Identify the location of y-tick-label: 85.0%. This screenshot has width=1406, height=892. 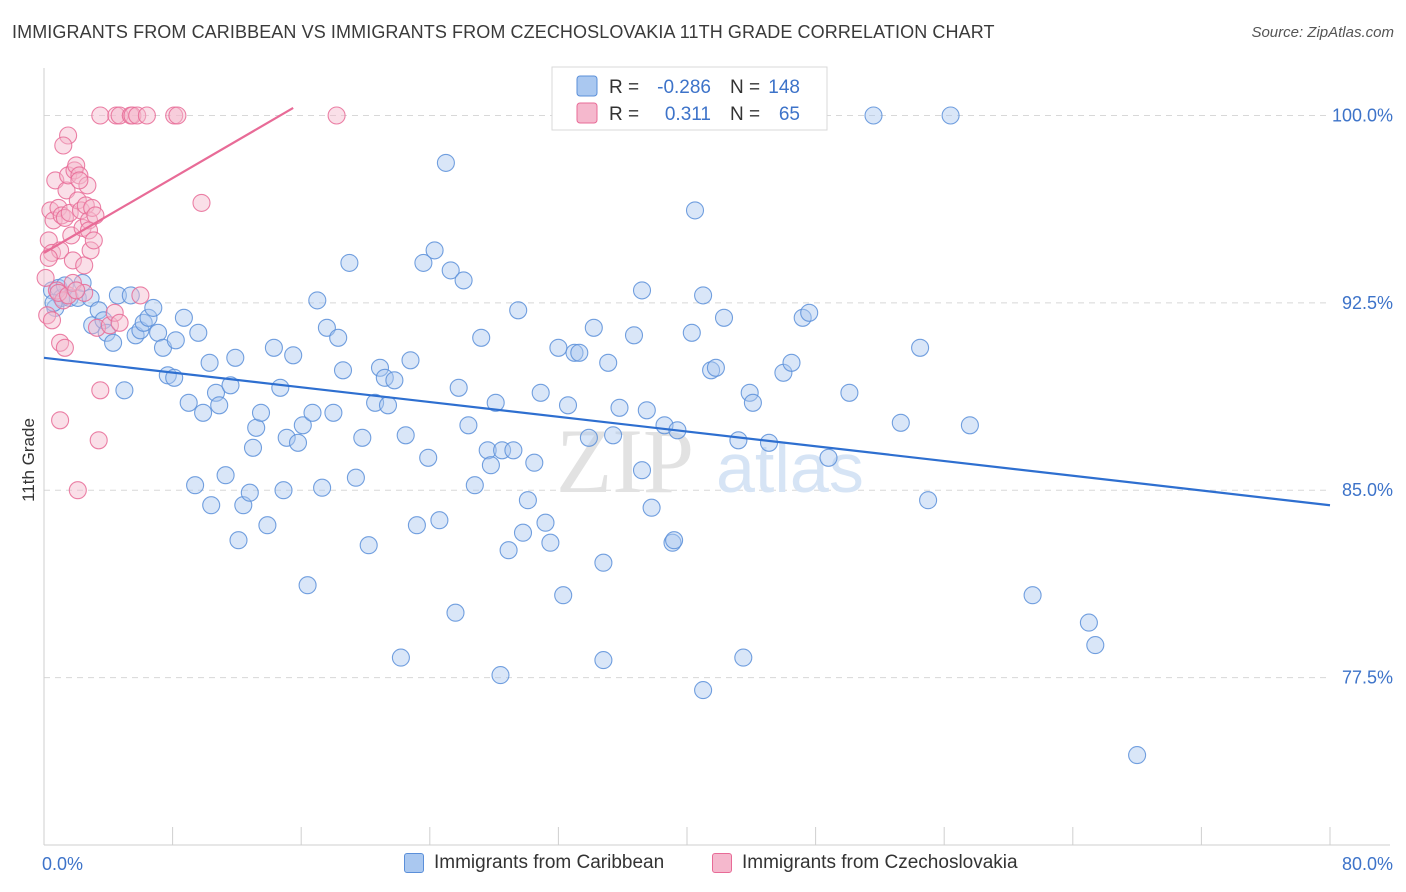
(1367, 490).